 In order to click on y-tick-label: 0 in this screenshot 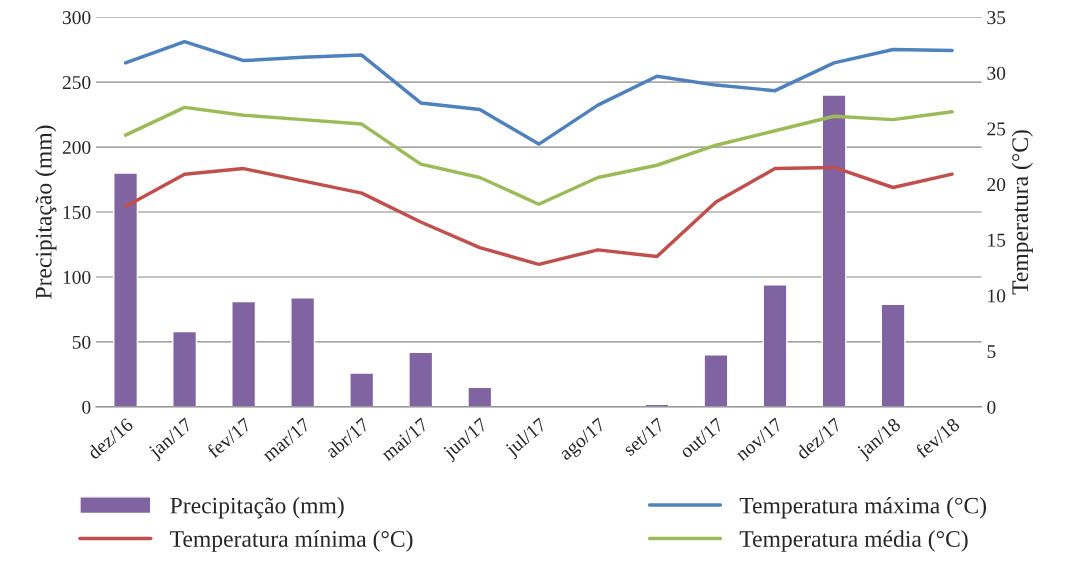, I will do `click(86, 407)`.